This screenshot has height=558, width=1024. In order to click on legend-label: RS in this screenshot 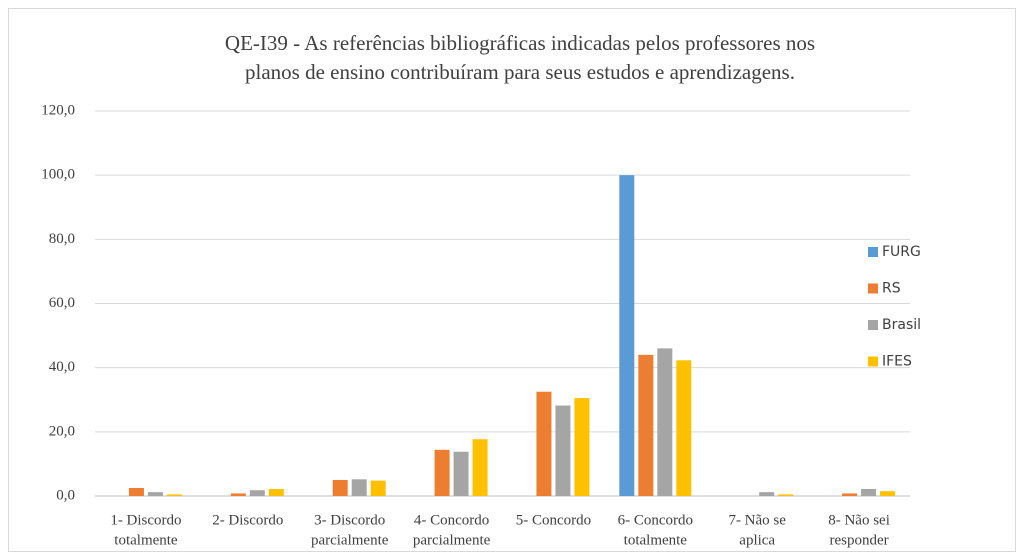, I will do `click(891, 289)`.